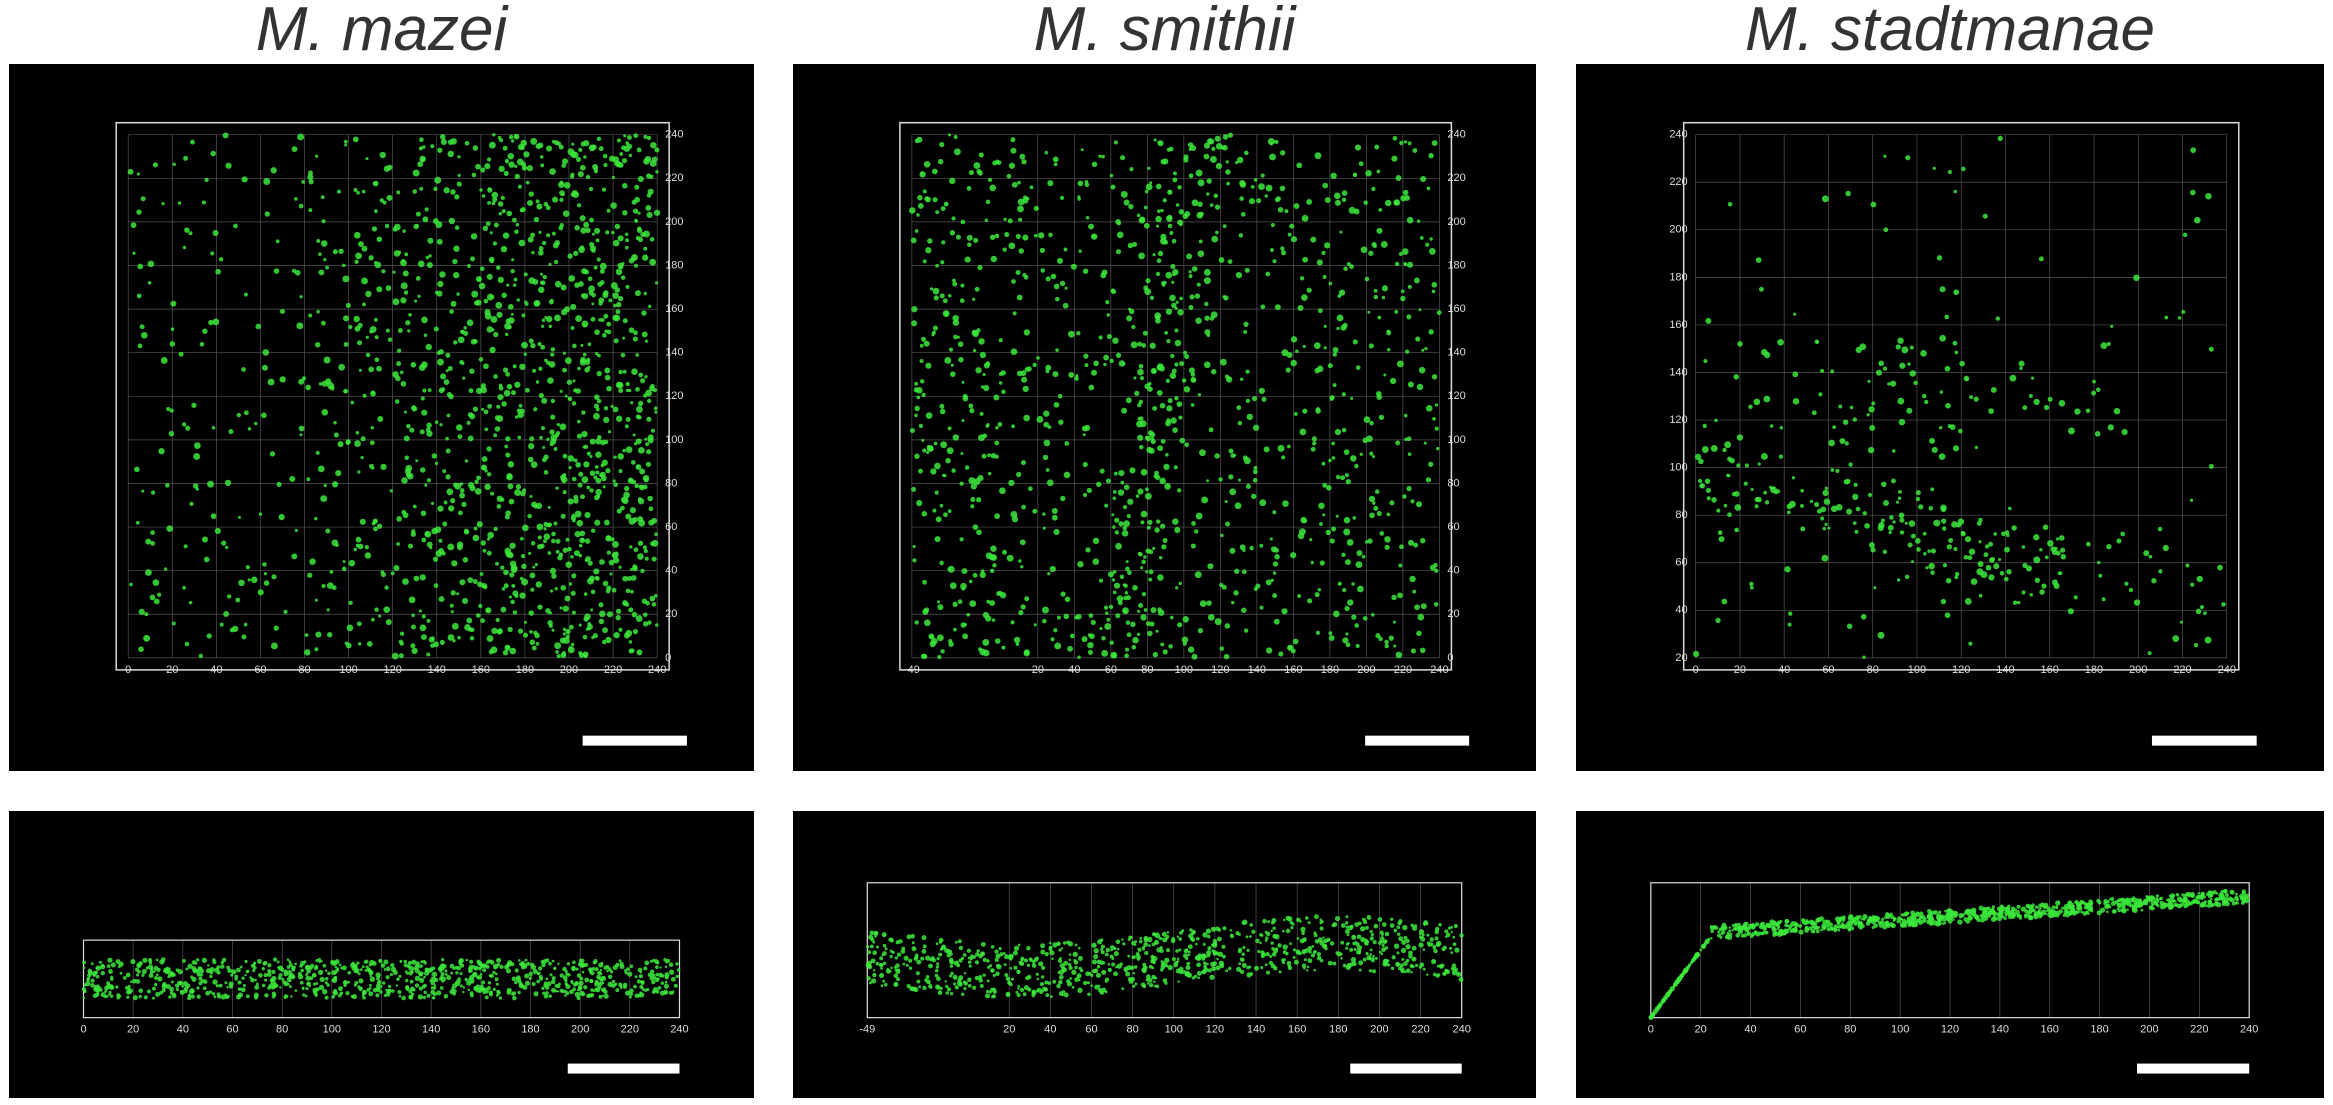 This screenshot has width=2333, height=1105. Describe the element at coordinates (1678, 135) in the screenshot. I see `y-tick-label: 240` at that location.